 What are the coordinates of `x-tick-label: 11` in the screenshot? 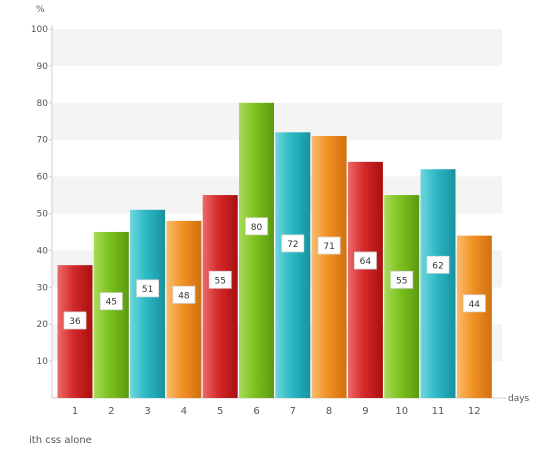 It's located at (438, 411).